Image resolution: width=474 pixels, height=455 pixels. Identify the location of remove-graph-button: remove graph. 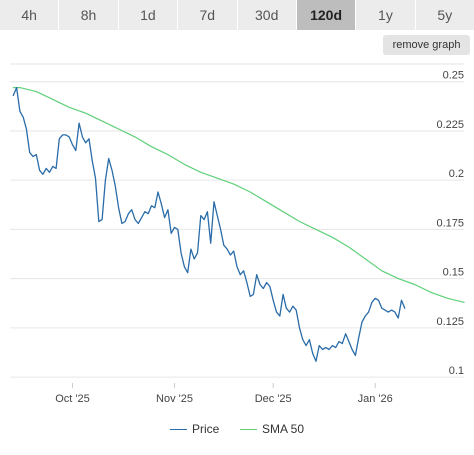
(426, 45).